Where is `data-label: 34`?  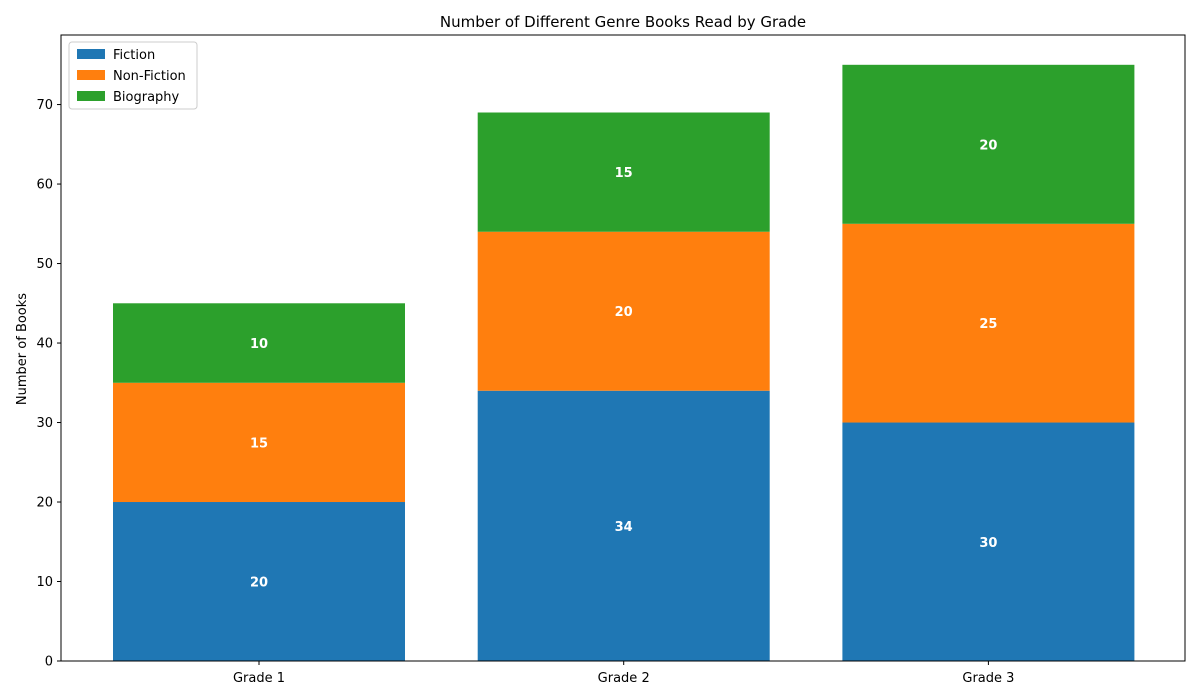
data-label: 34 is located at coordinates (624, 527).